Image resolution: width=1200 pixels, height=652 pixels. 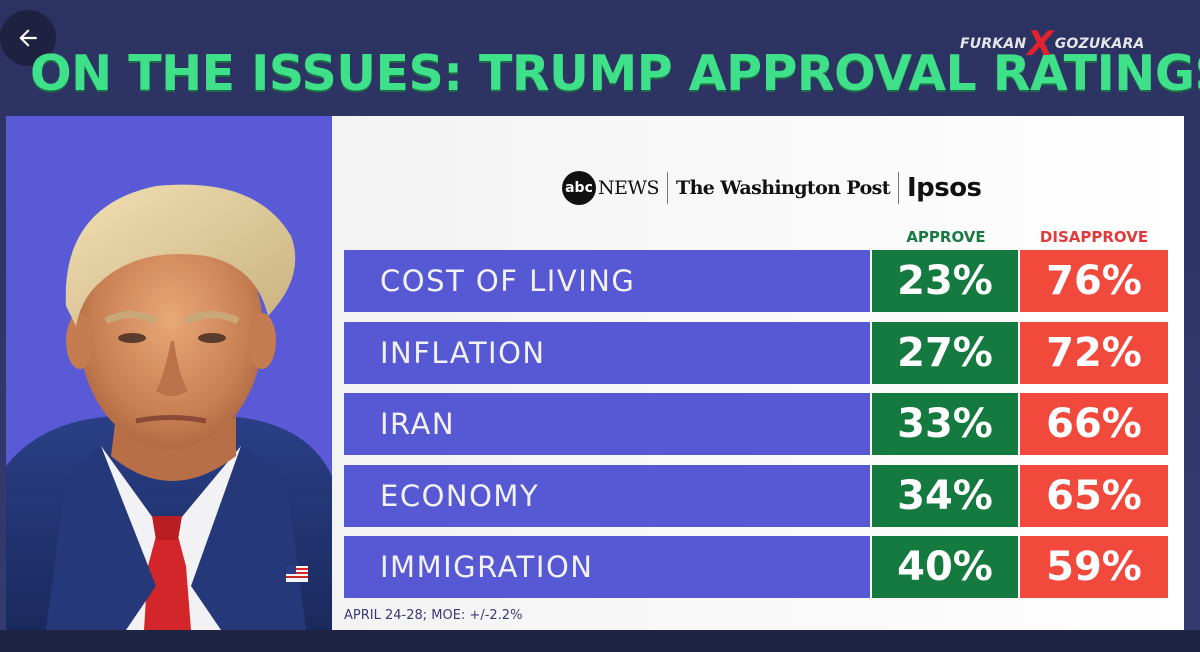 I want to click on disapprove-value: 66%, so click(x=1094, y=424).